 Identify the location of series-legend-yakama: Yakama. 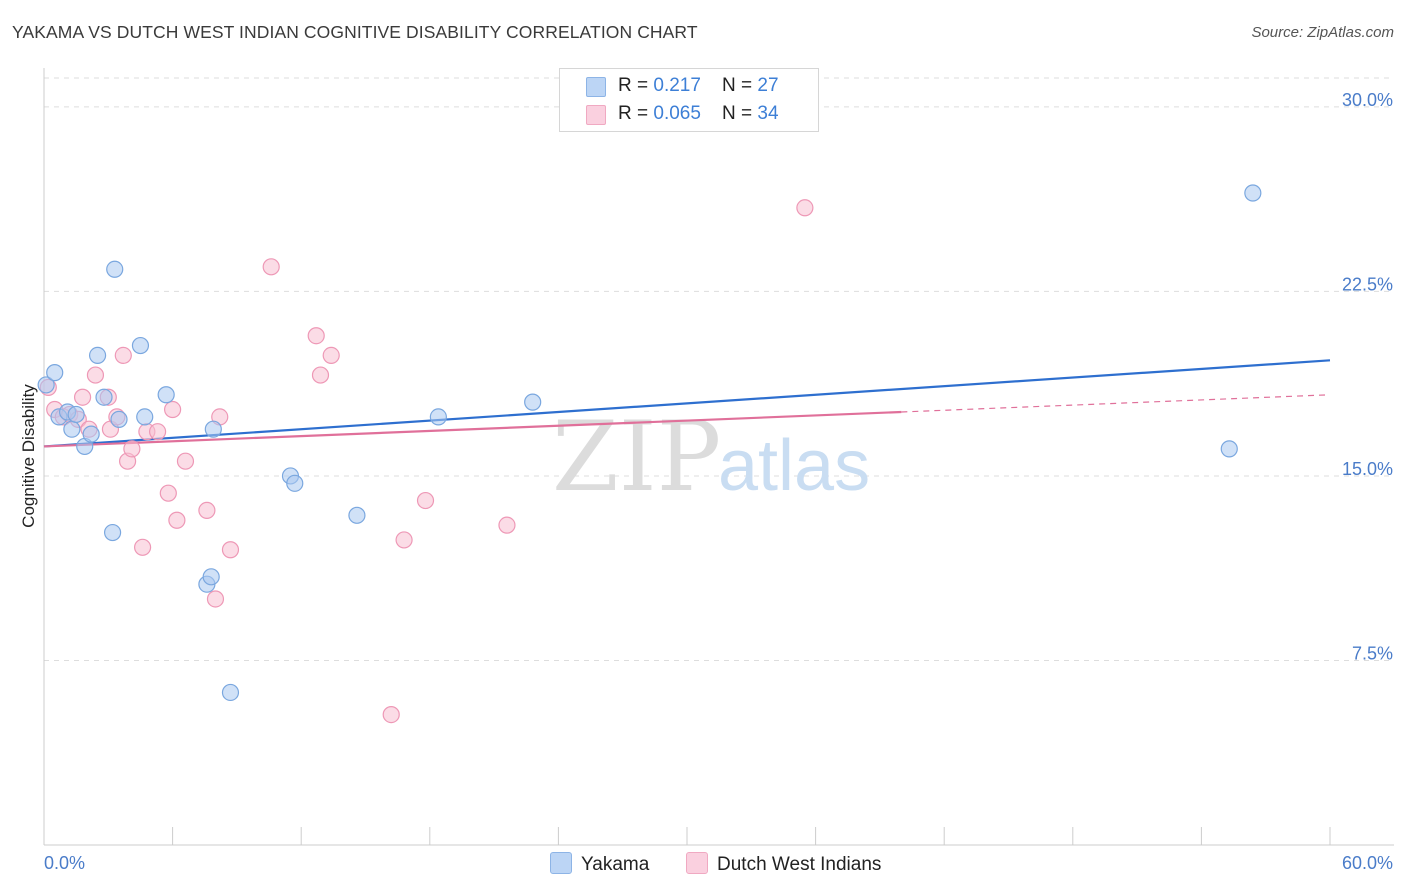
(599, 864).